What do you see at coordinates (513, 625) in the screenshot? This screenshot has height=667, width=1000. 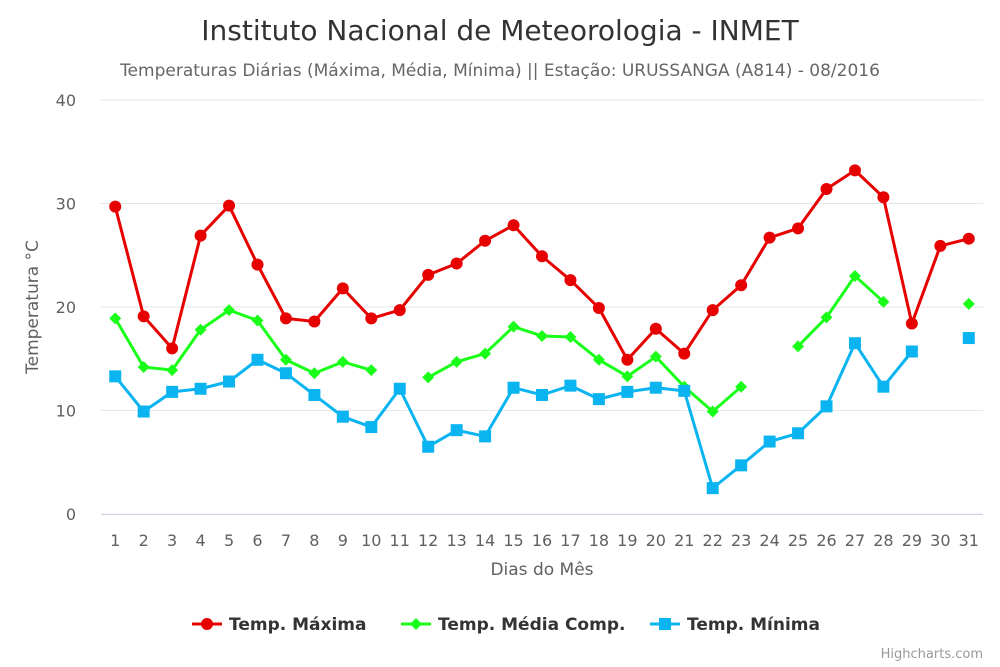 I see `legend-item-1: Temp. Média Comp.` at bounding box center [513, 625].